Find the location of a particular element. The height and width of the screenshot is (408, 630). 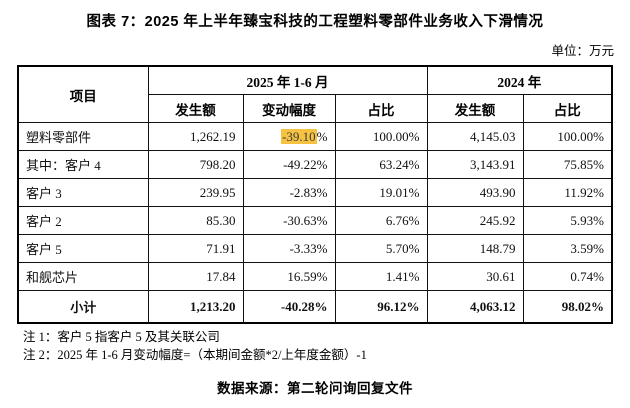

cell-change-2025: 16.59% is located at coordinates (289, 276).